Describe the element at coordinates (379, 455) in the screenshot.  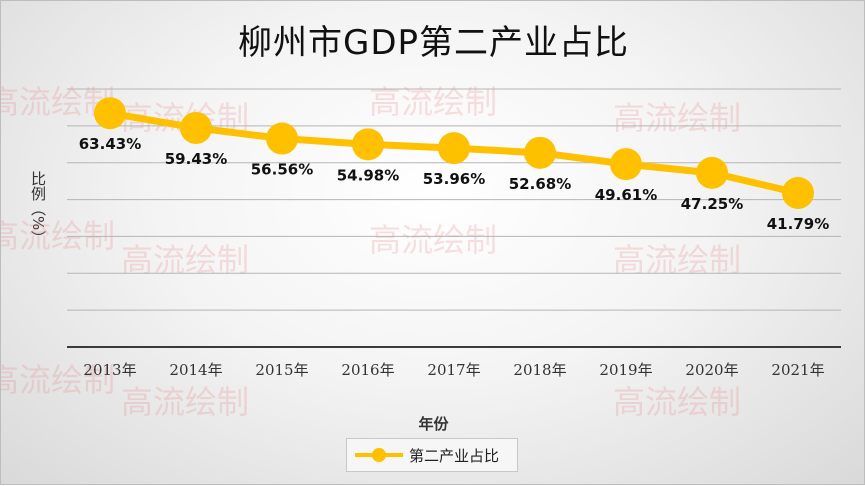
I see `legend-marker` at that location.